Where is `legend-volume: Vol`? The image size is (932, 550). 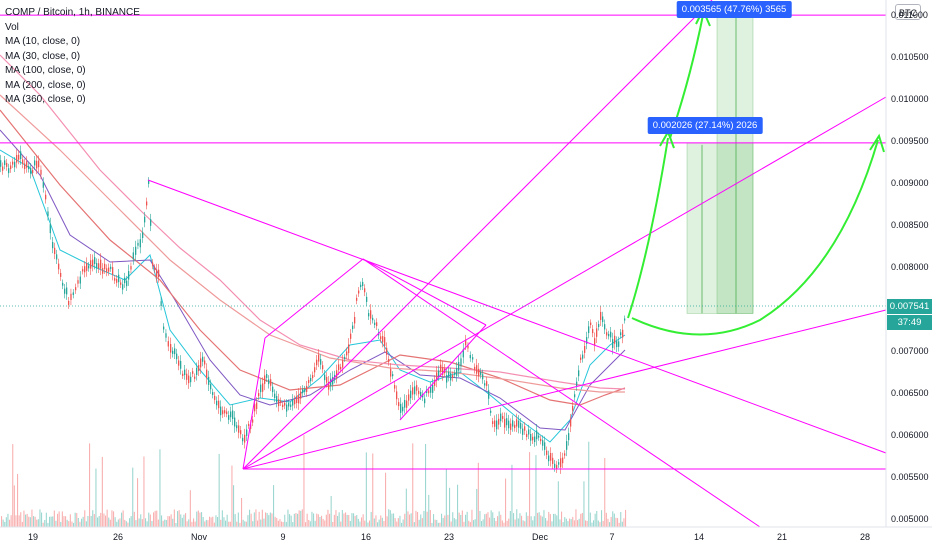 legend-volume: Vol is located at coordinates (12, 27).